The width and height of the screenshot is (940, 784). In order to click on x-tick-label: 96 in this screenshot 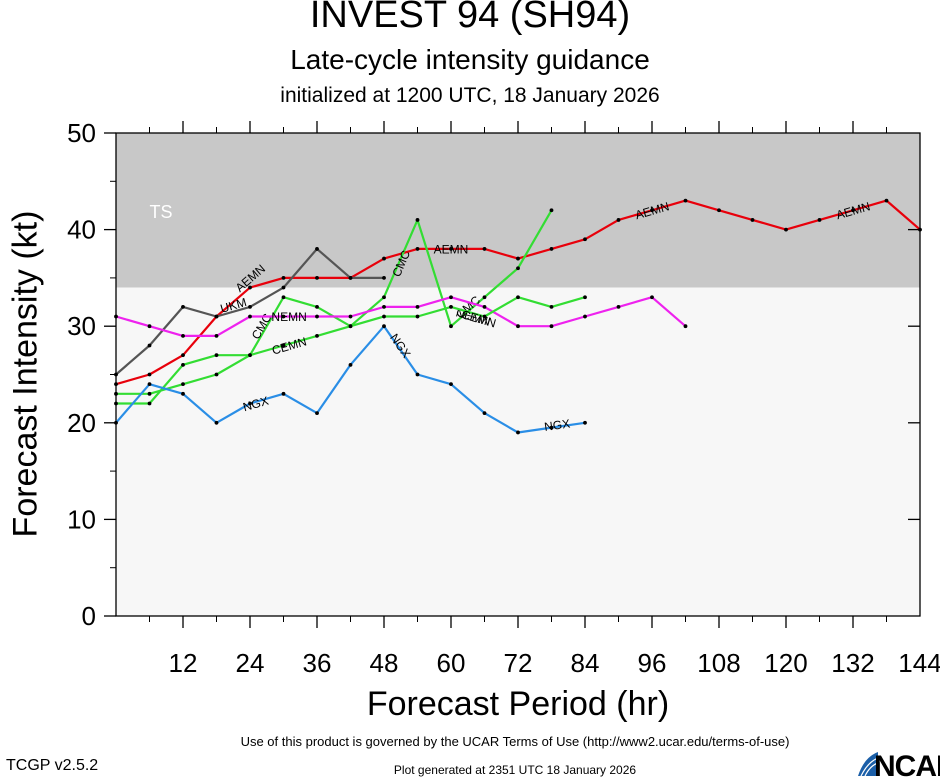, I will do `click(652, 663)`.